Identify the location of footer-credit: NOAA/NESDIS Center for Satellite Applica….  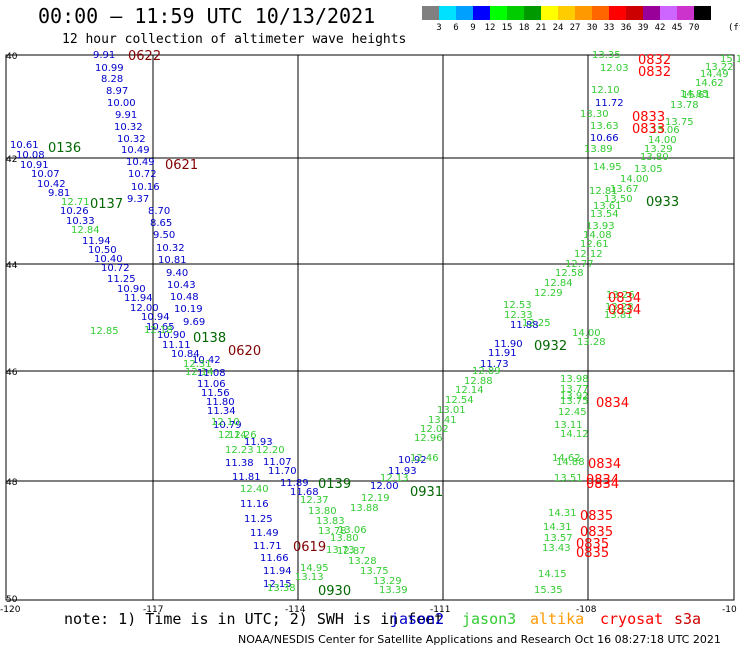
(479, 639).